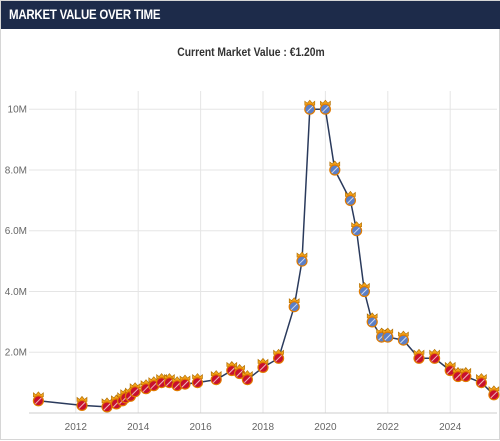  Describe the element at coordinates (17, 110) in the screenshot. I see `y-tick-label: 10M` at that location.